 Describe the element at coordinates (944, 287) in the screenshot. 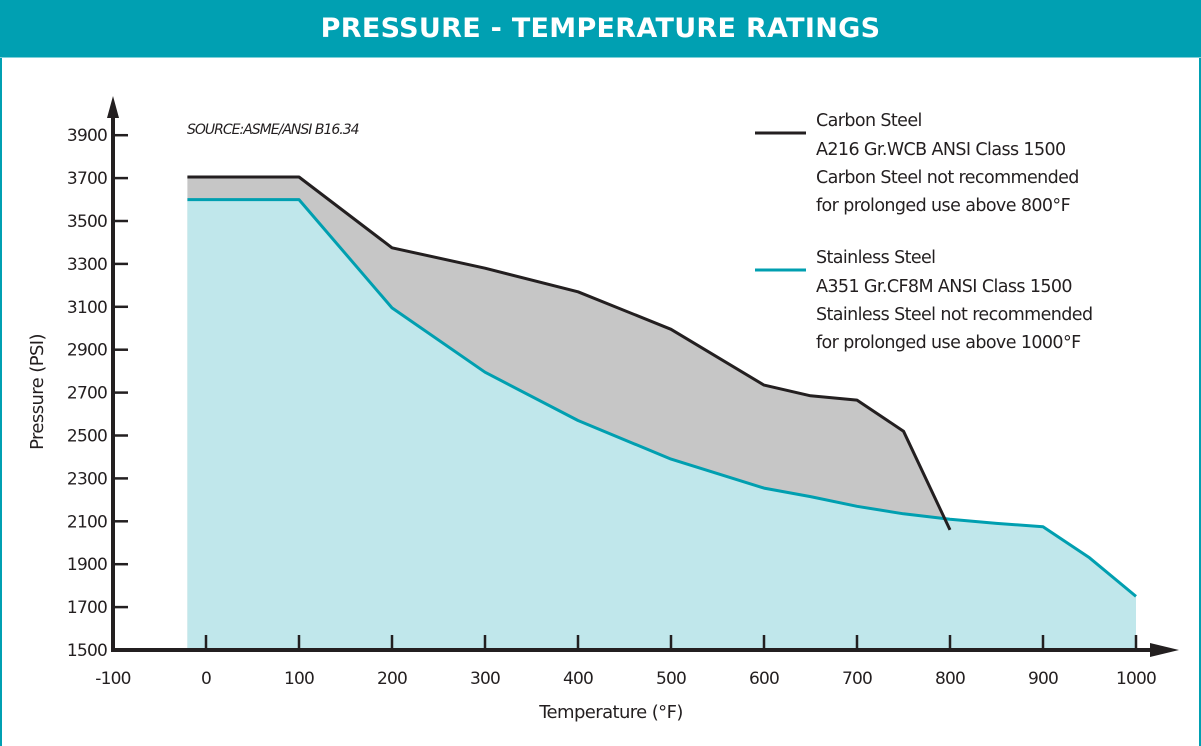

I see `legend-stainless-line-2: A351 Gr.CF8M ANSI Class 1500` at that location.